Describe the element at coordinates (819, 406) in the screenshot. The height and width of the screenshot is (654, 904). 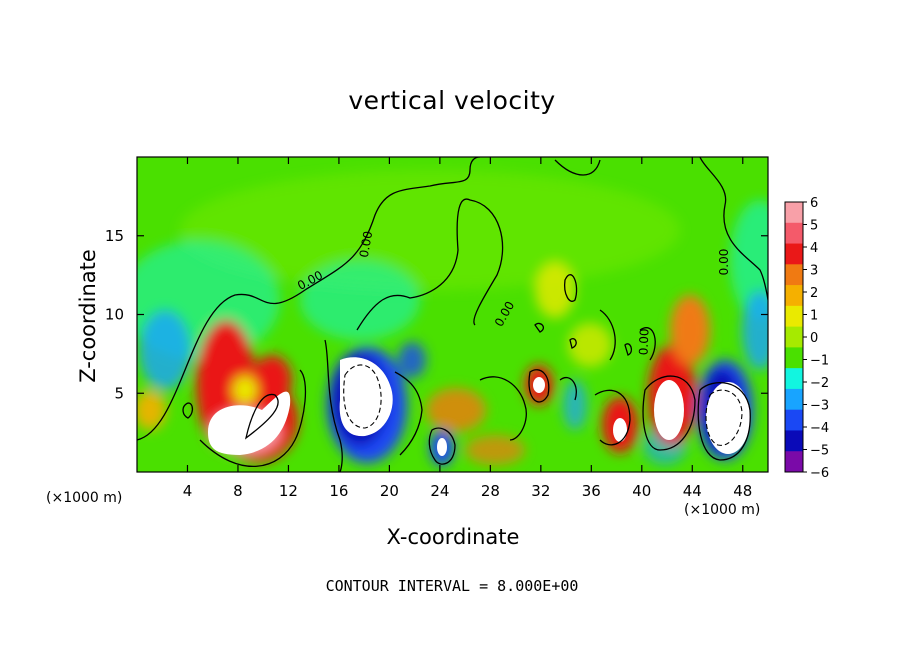
I see `colorbar-tick-label: −3` at that location.